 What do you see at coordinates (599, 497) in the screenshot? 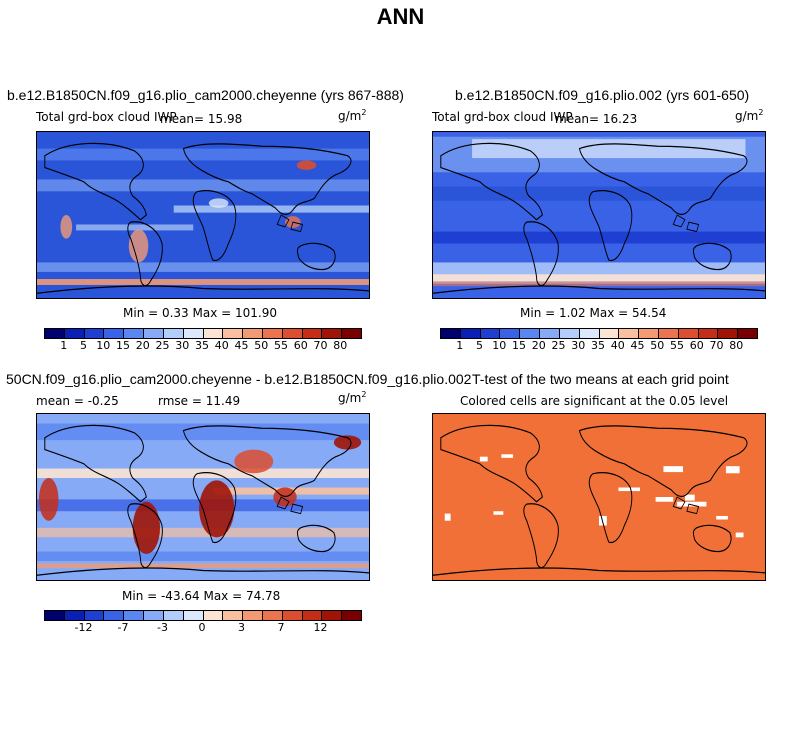
I see `panel4-map` at bounding box center [599, 497].